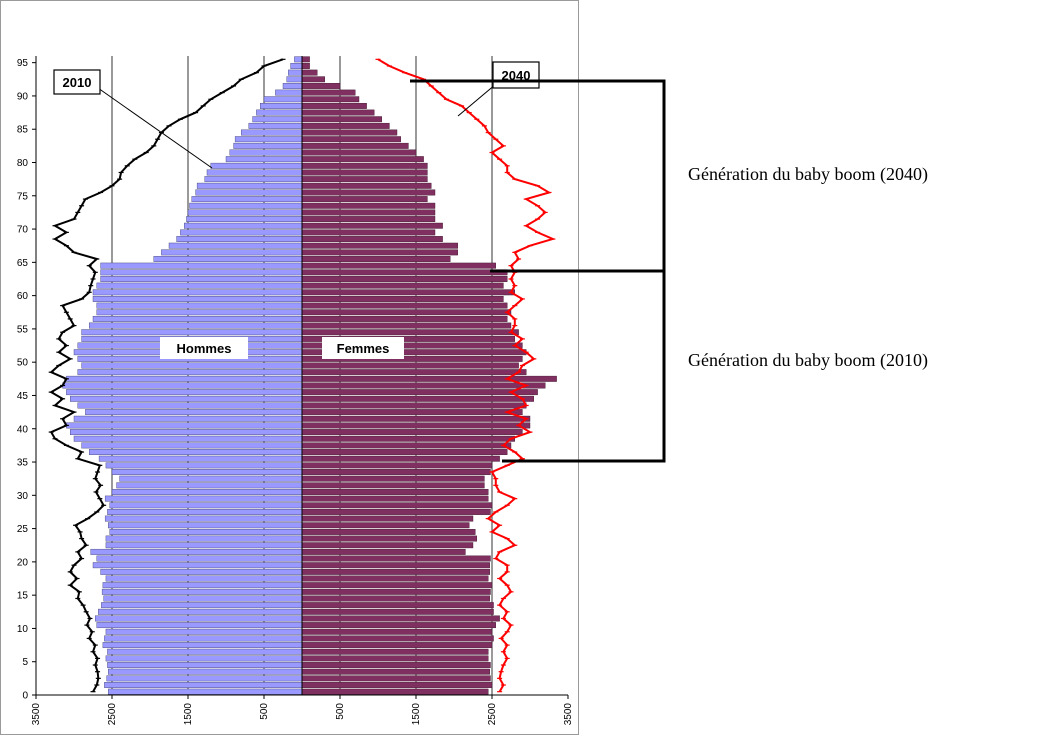 This screenshot has height=735, width=1046. What do you see at coordinates (26, 380) in the screenshot?
I see `y-axis-tick-labels: 0 5 10 15 20 25 30 35 40 45 50 55 60 65 70 75 80 85 90 95` at bounding box center [26, 380].